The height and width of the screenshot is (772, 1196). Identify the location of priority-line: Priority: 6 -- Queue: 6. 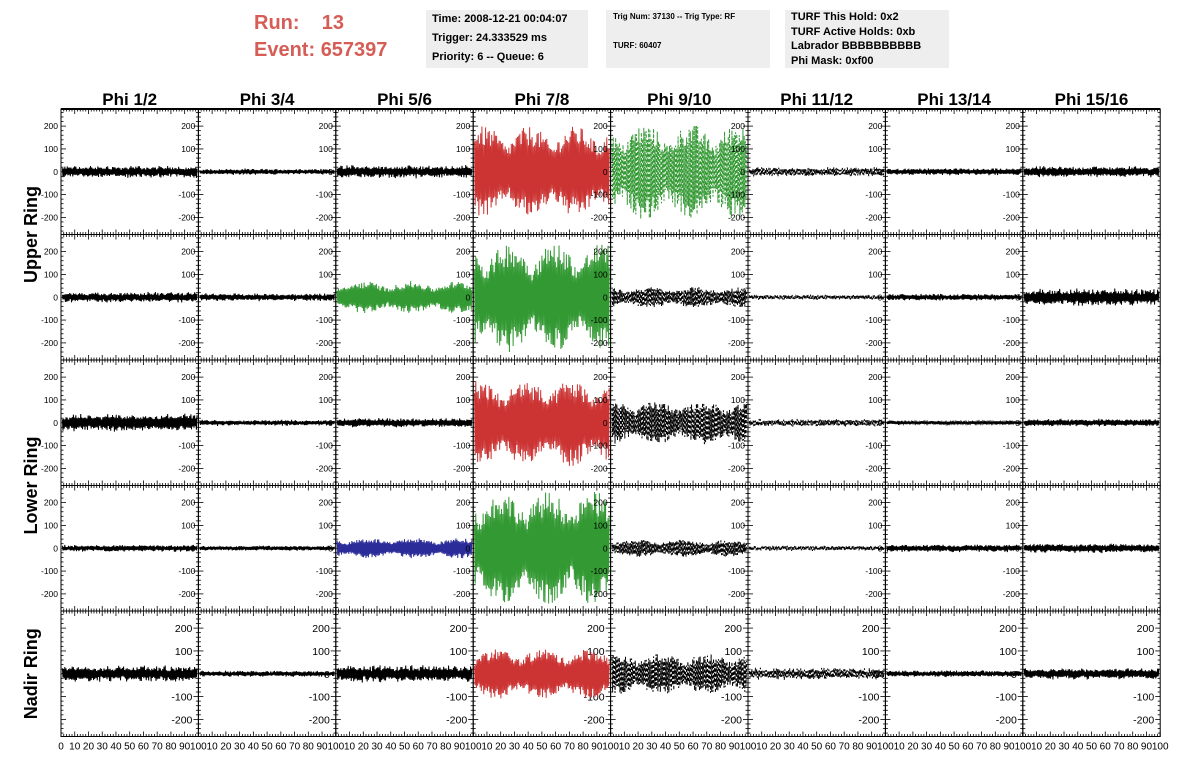
(488, 57).